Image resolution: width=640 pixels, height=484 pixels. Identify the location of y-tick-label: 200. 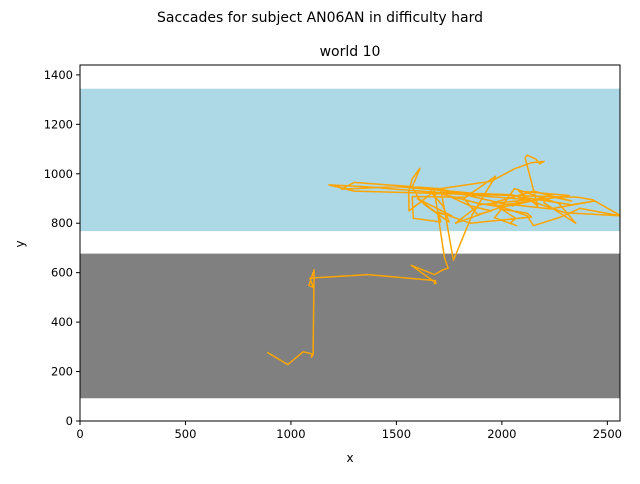
(62, 372).